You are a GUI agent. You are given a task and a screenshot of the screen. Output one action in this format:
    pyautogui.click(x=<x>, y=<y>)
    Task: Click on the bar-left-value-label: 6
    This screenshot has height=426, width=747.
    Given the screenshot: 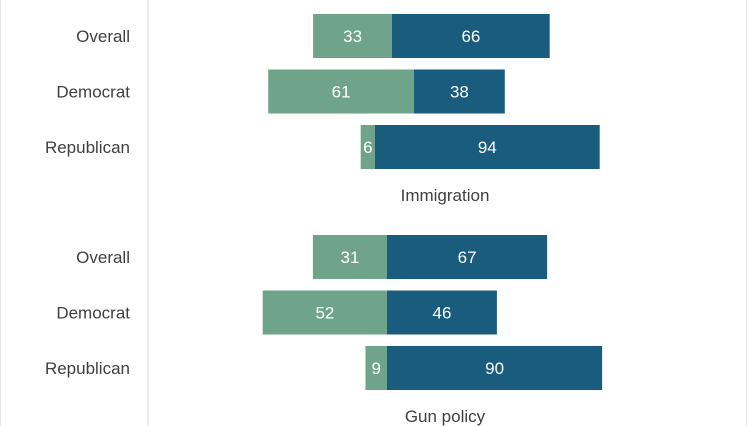 What is the action you would take?
    pyautogui.click(x=367, y=147)
    